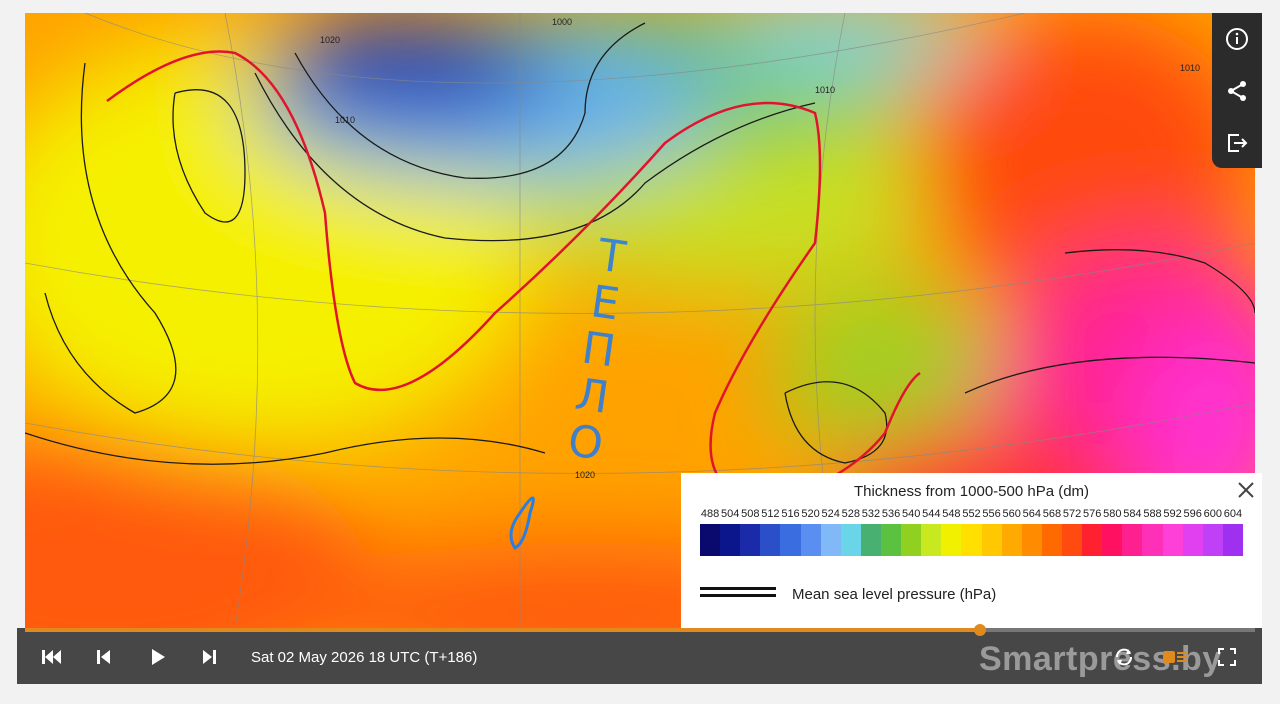  I want to click on scale-label: 528, so click(851, 514).